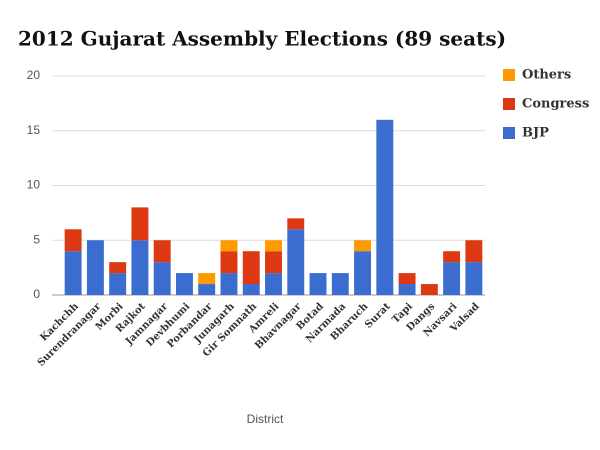 The width and height of the screenshot is (600, 450). I want to click on y-tick-label: 15, so click(34, 130).